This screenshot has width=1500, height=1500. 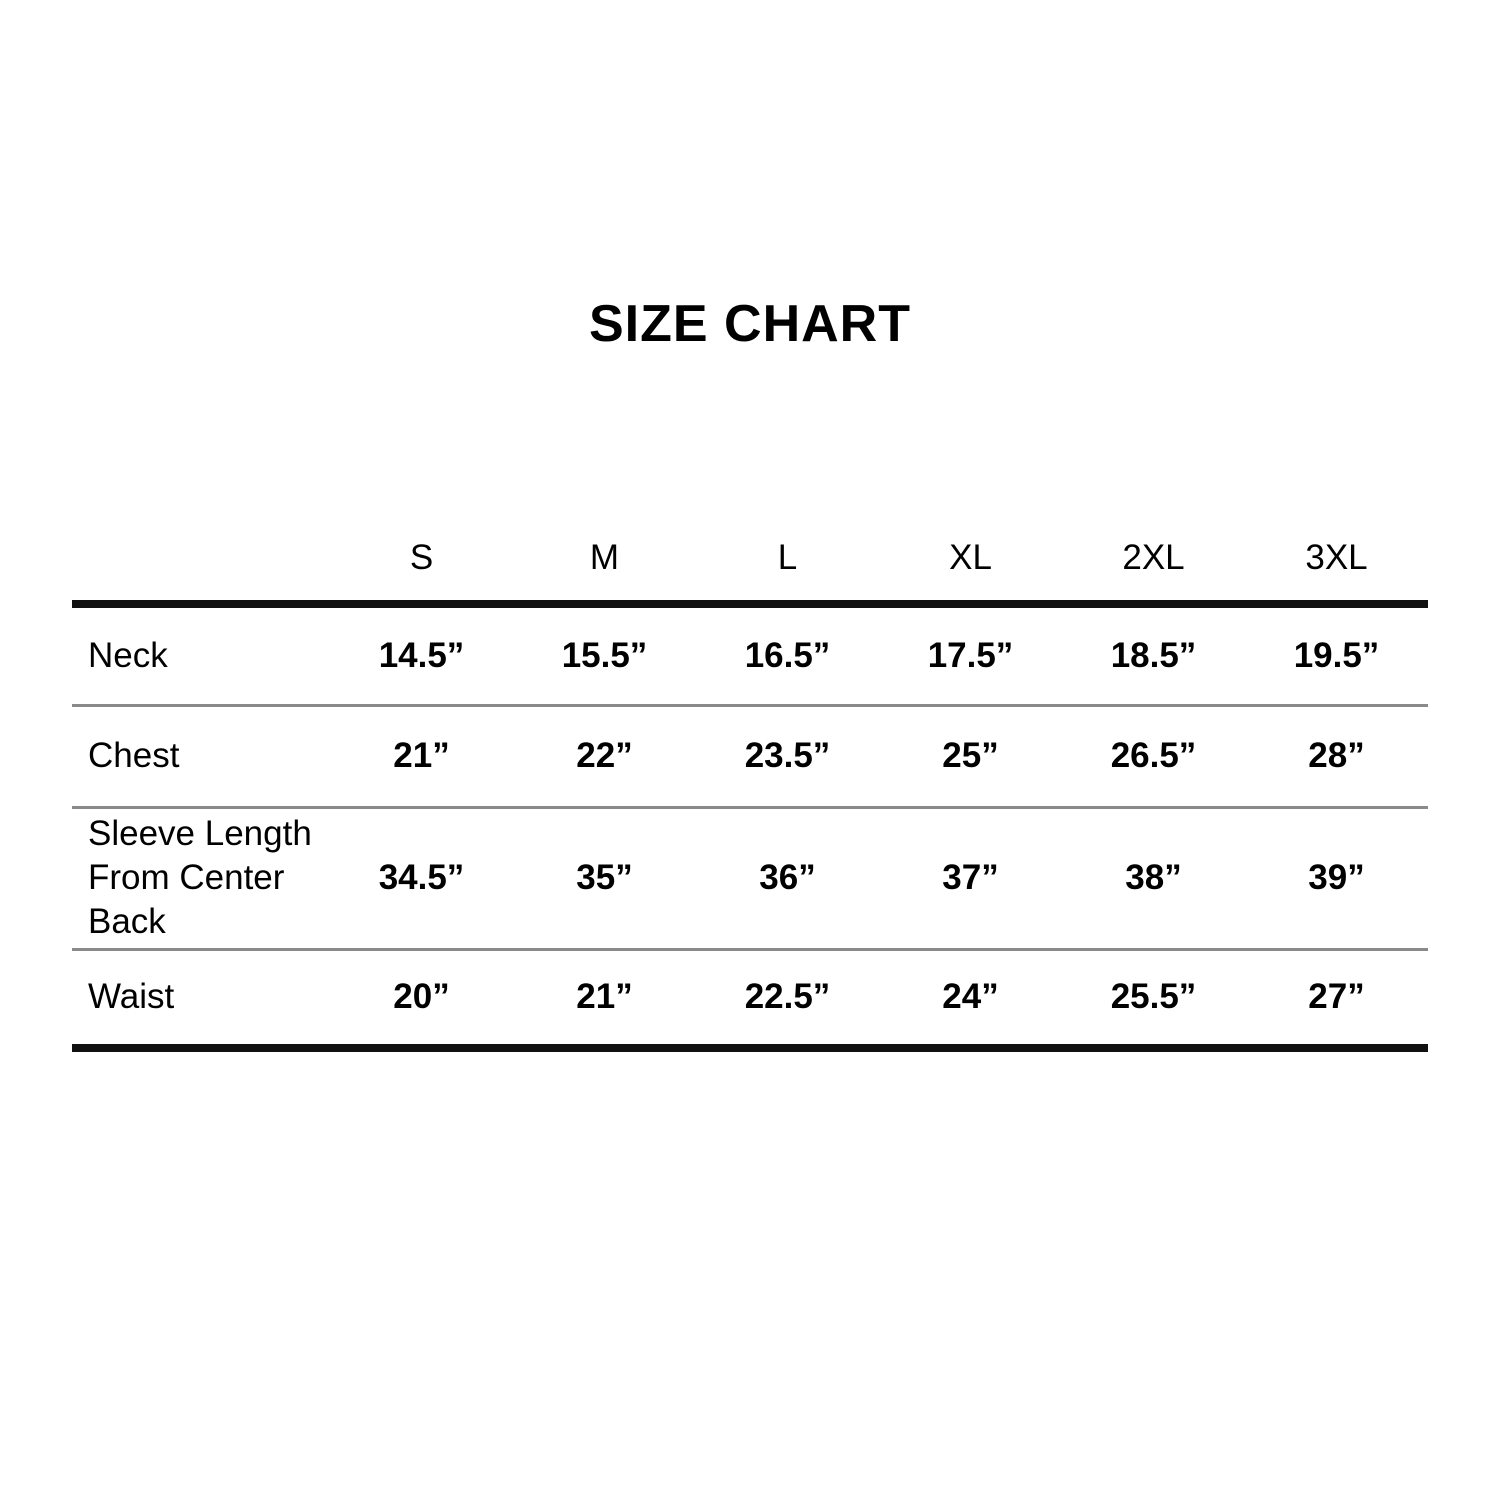 I want to click on header-cell-3xl: 3XL, so click(x=1336, y=562).